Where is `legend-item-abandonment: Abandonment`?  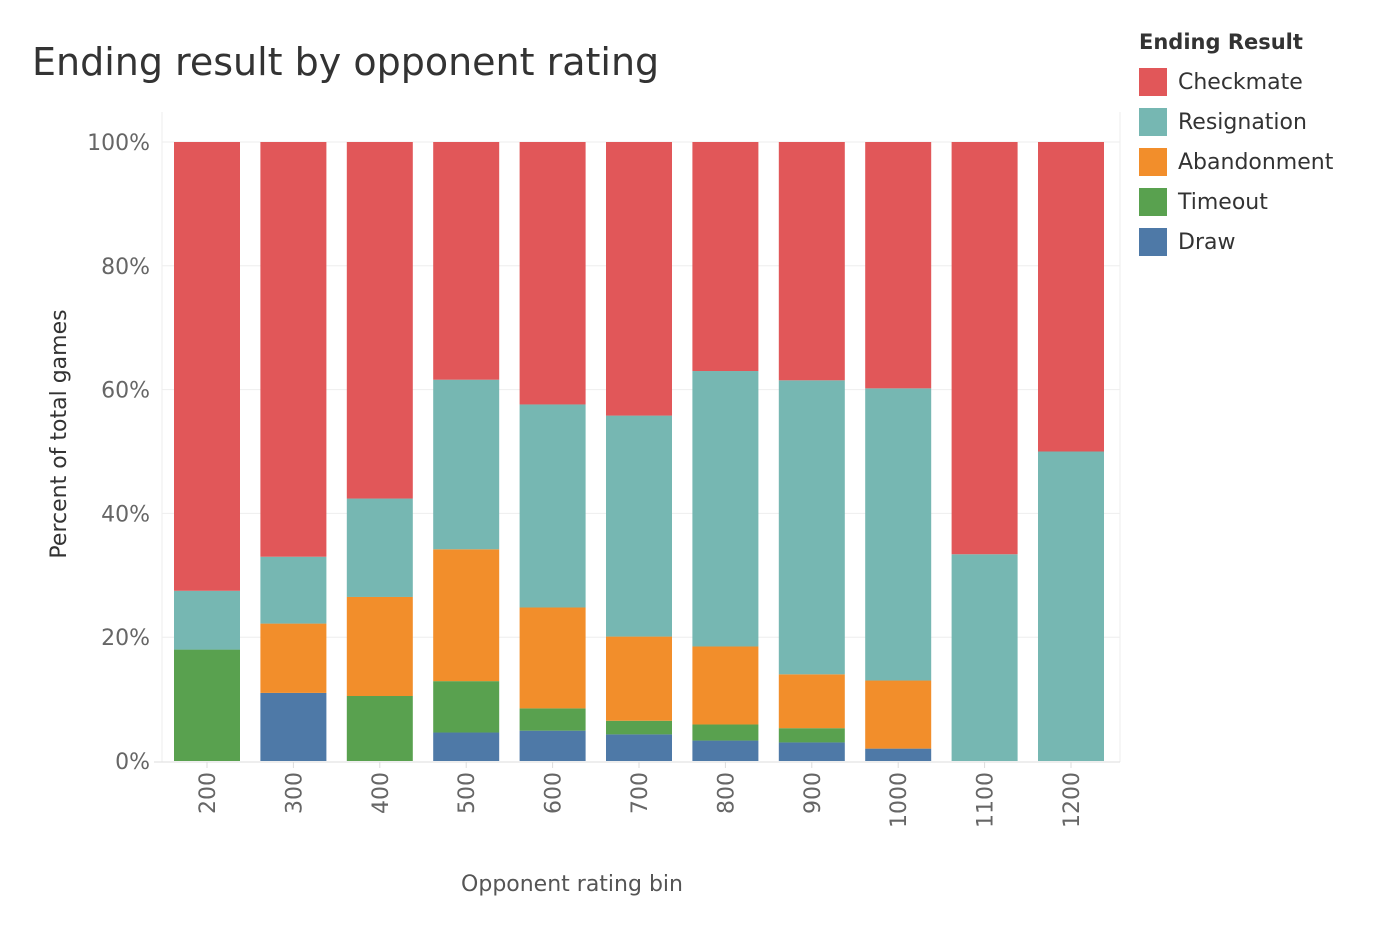
legend-item-abandonment: Abandonment is located at coordinates (1236, 162).